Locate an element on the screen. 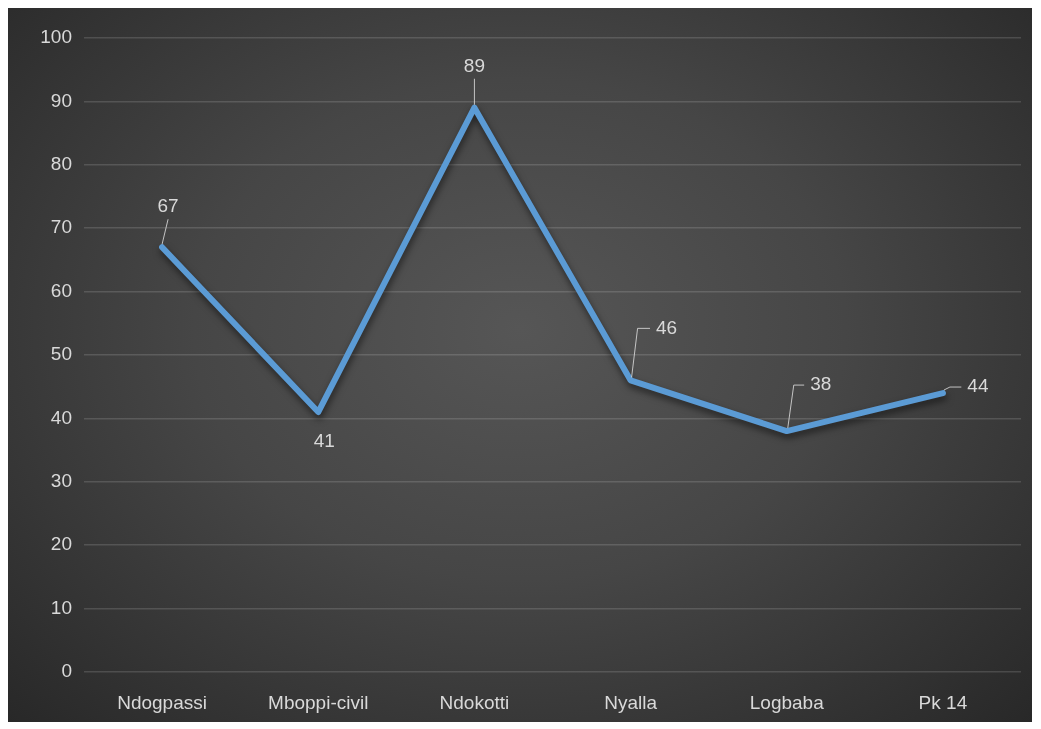 The image size is (1041, 729). y-tick-label: 70 is located at coordinates (61, 227).